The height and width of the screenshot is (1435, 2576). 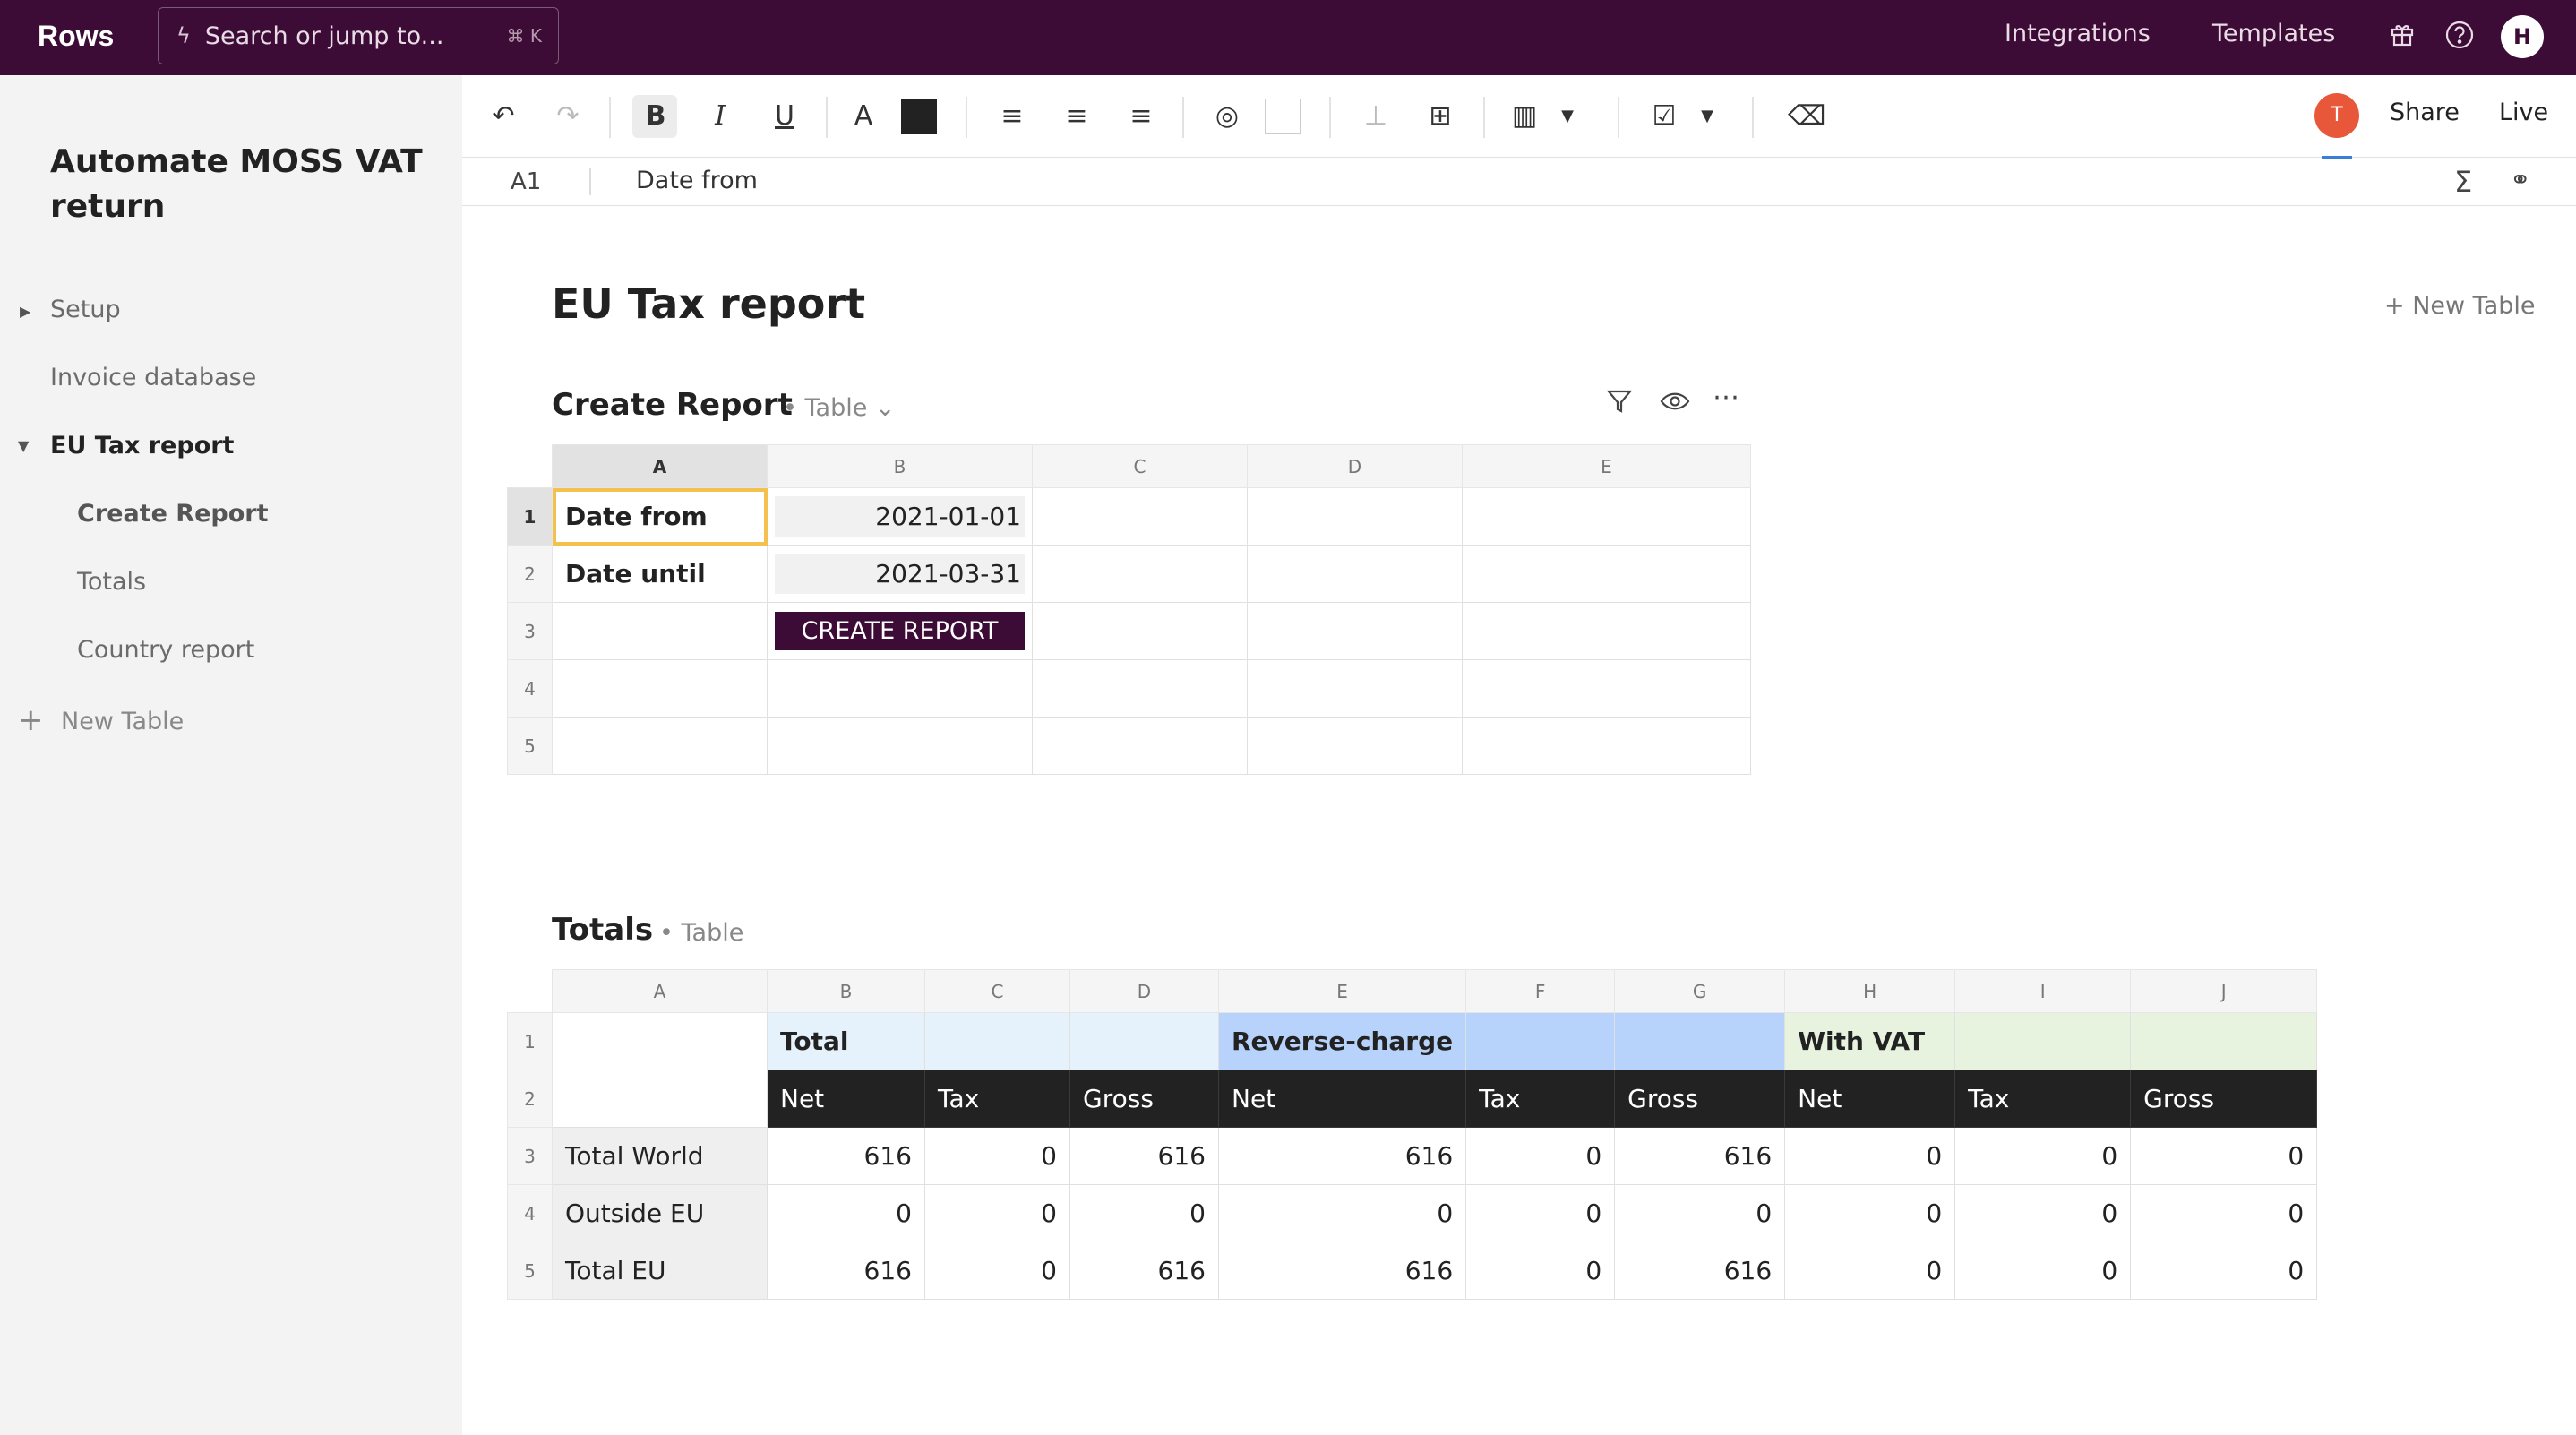 What do you see at coordinates (2463, 182) in the screenshot?
I see `sum-icon: Σ` at bounding box center [2463, 182].